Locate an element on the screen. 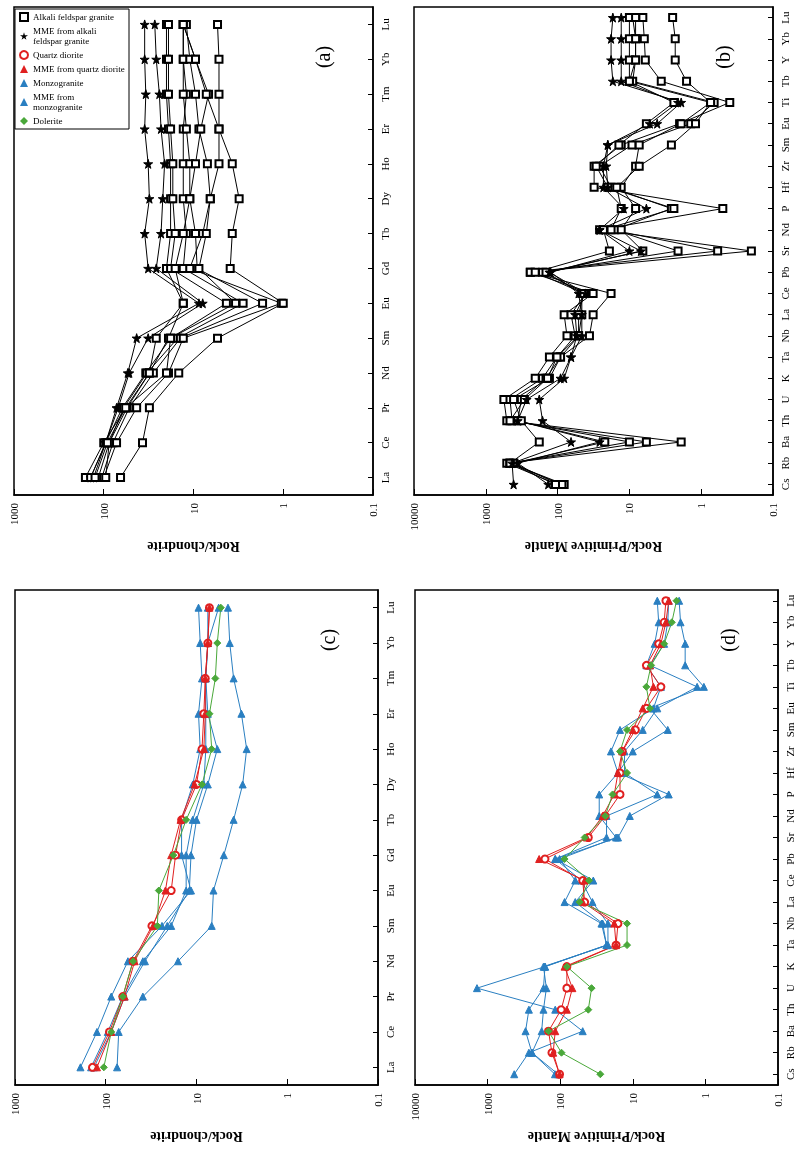 This screenshot has height=1153, width=807. y-tick-label: Tm is located at coordinates (389, 678).